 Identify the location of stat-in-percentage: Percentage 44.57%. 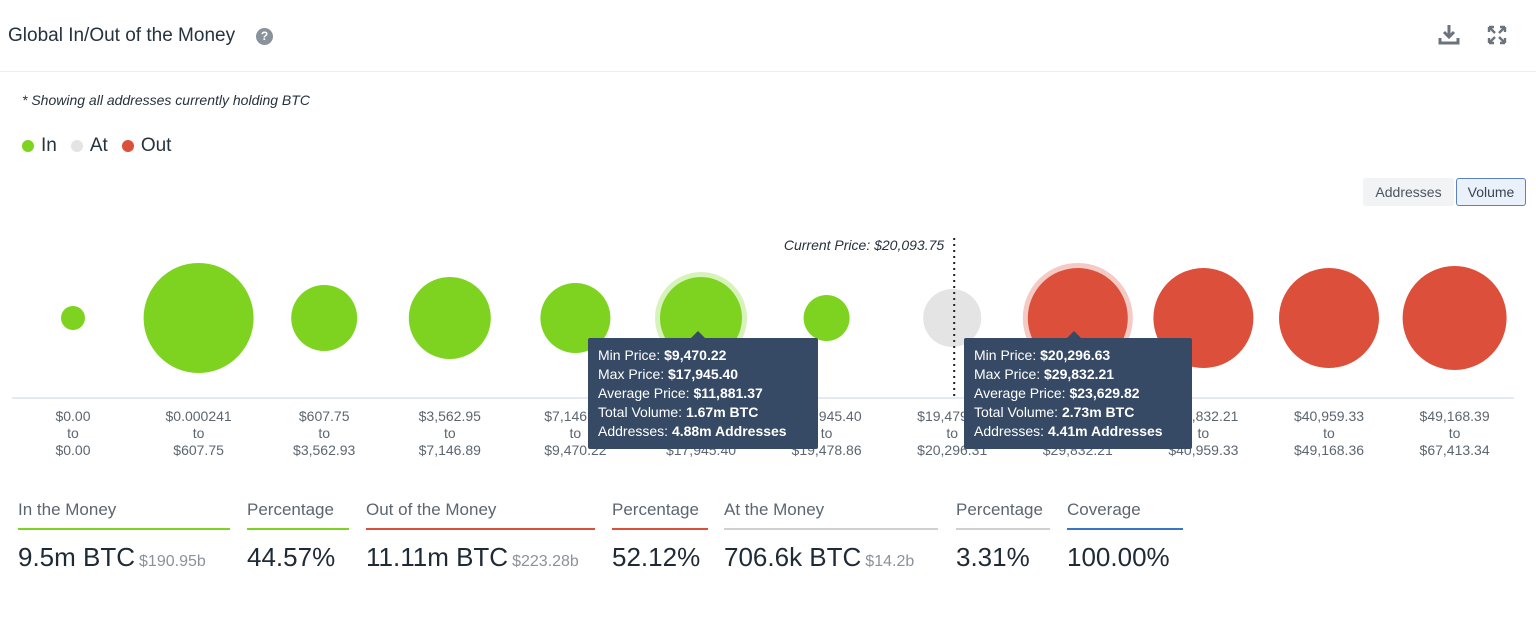
(298, 536).